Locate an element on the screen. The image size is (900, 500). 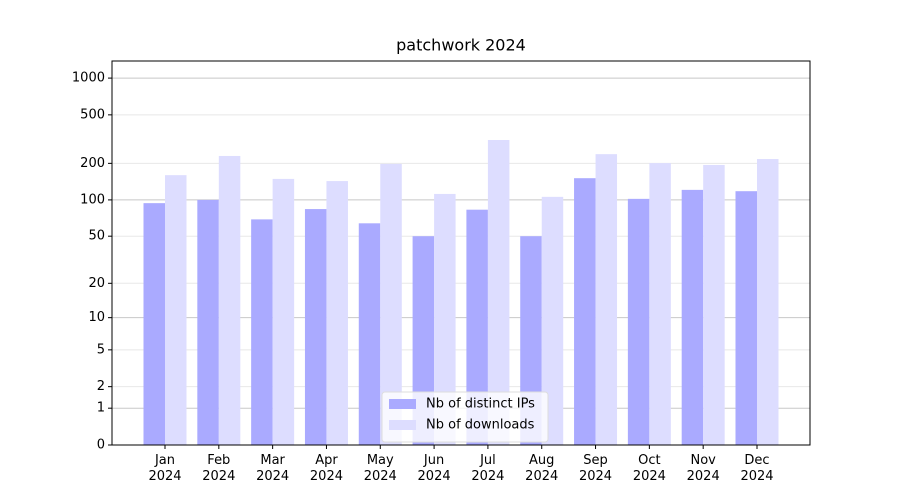
x-tick-label: Apr 2024 is located at coordinates (326, 468).